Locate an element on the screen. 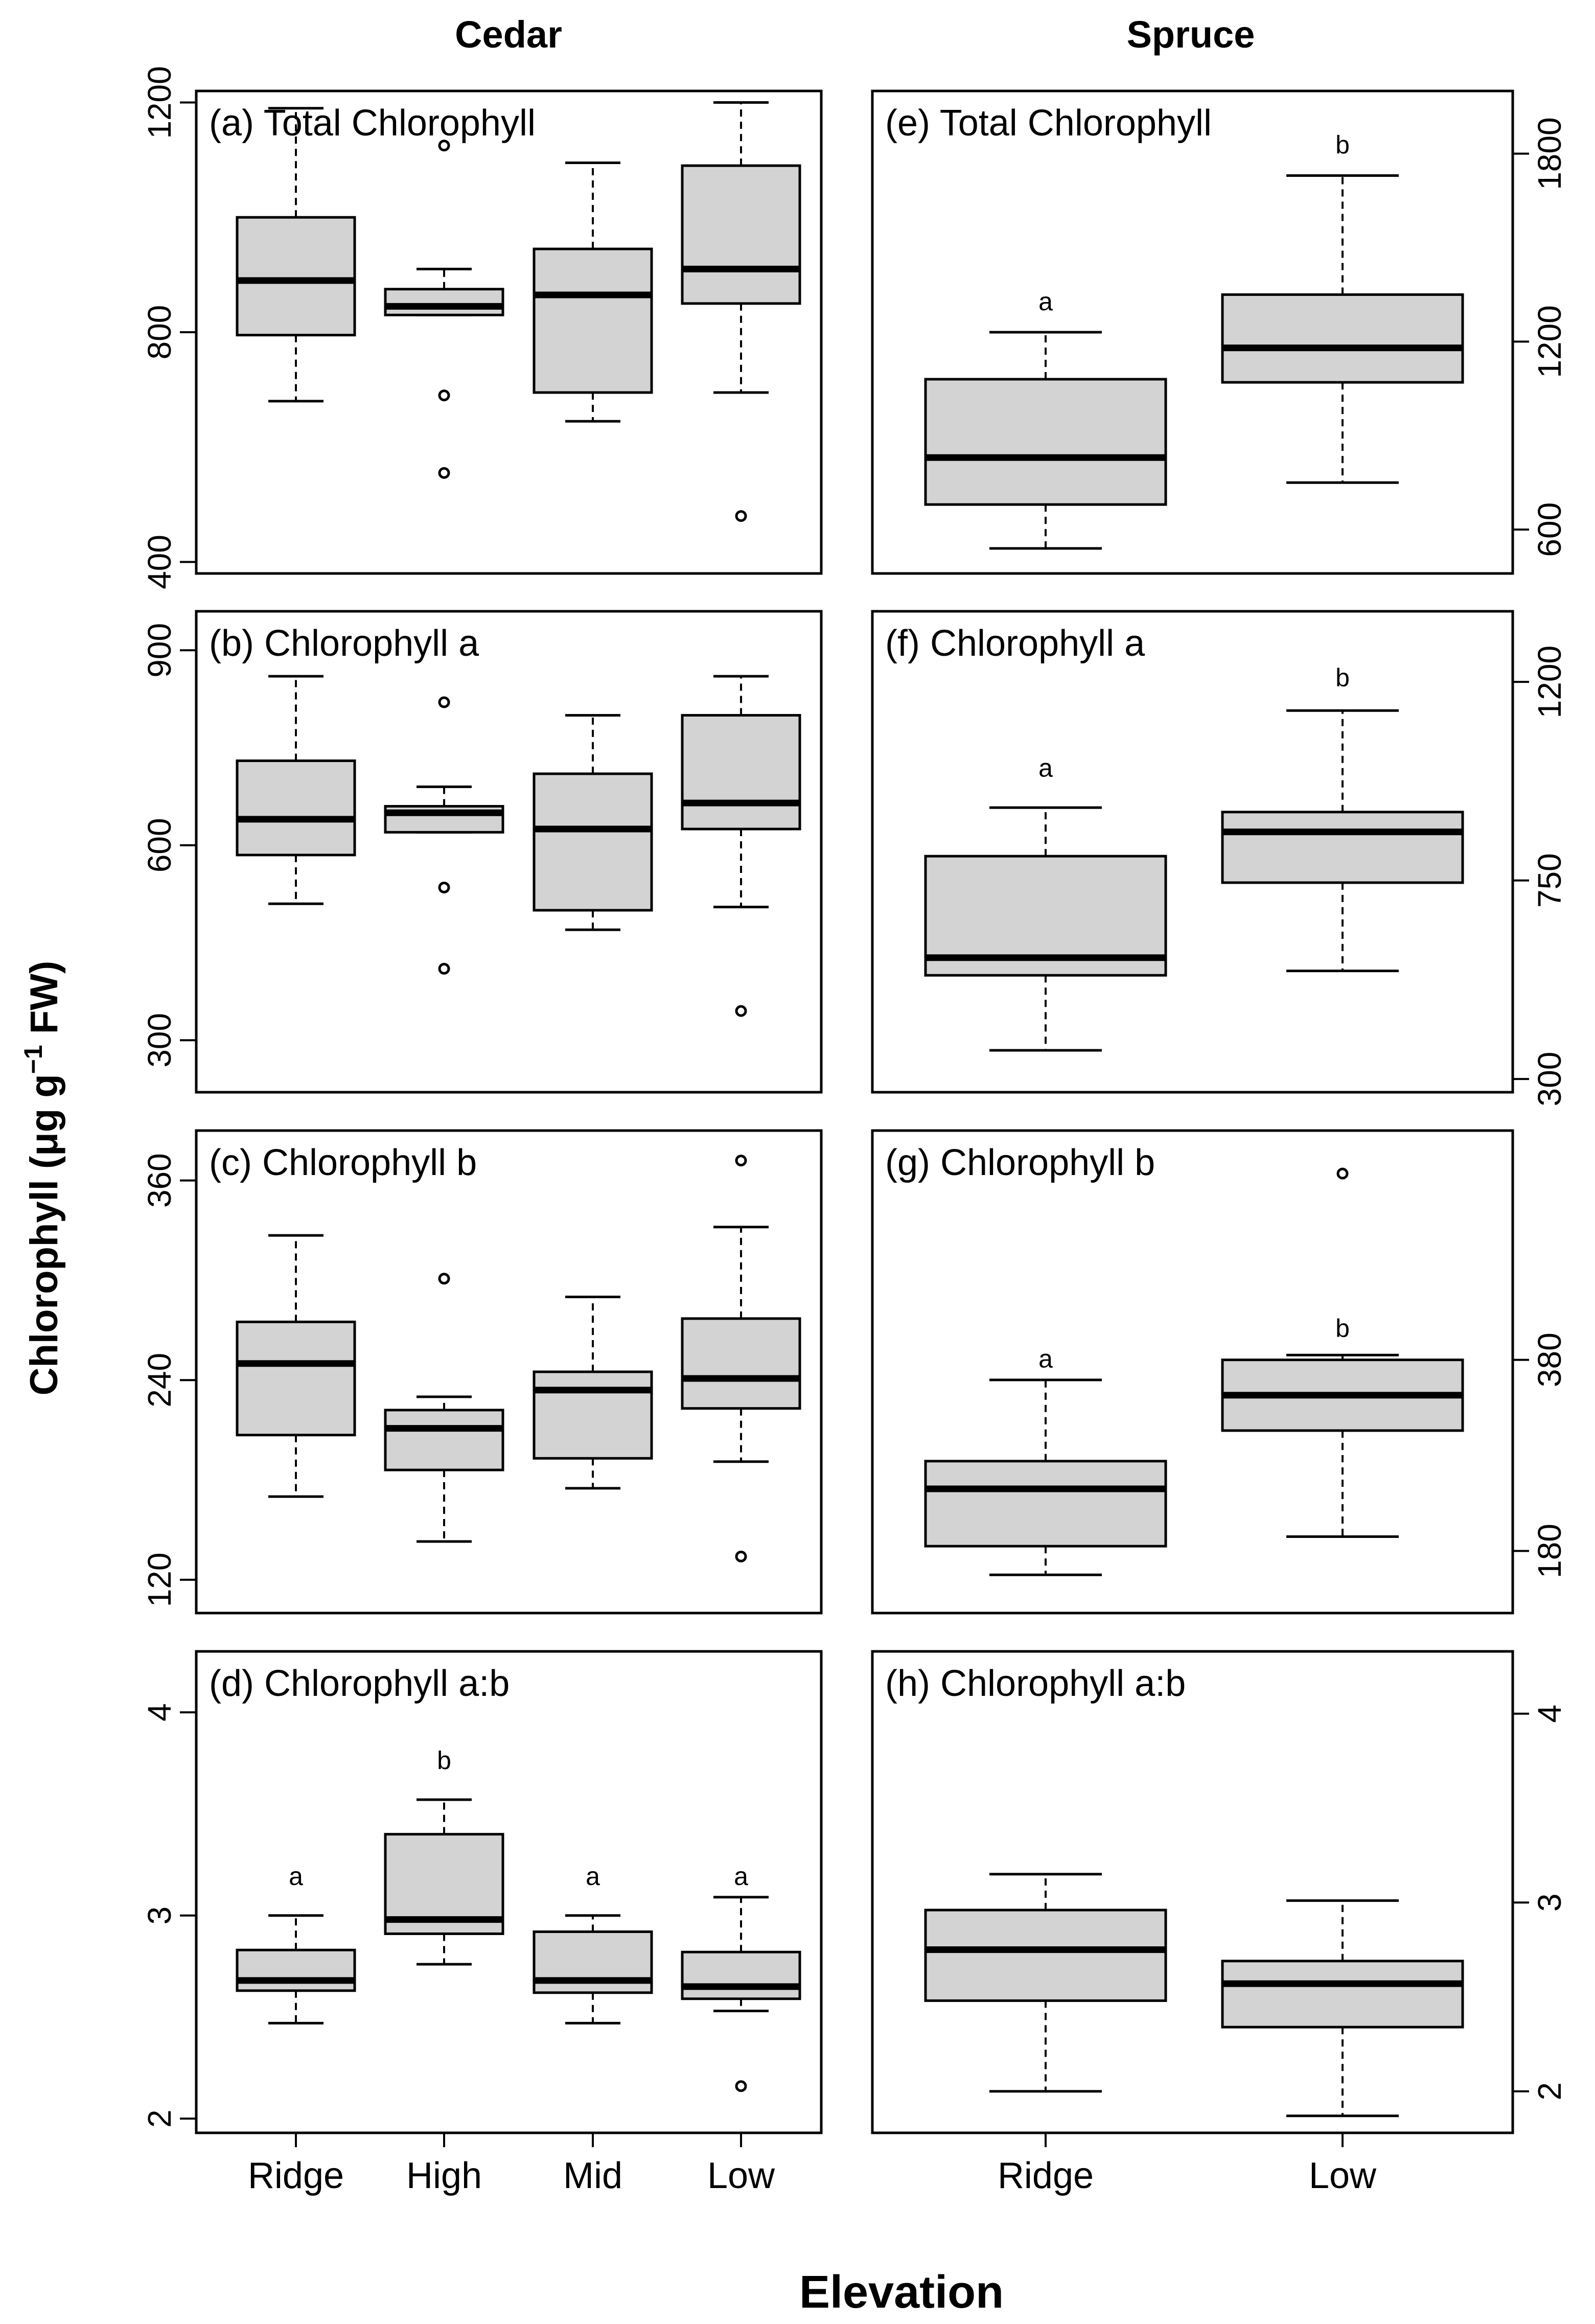 The image size is (1595, 2324). panel-b: (b) Chlorophyll a 300 600 900 is located at coordinates (482, 852).